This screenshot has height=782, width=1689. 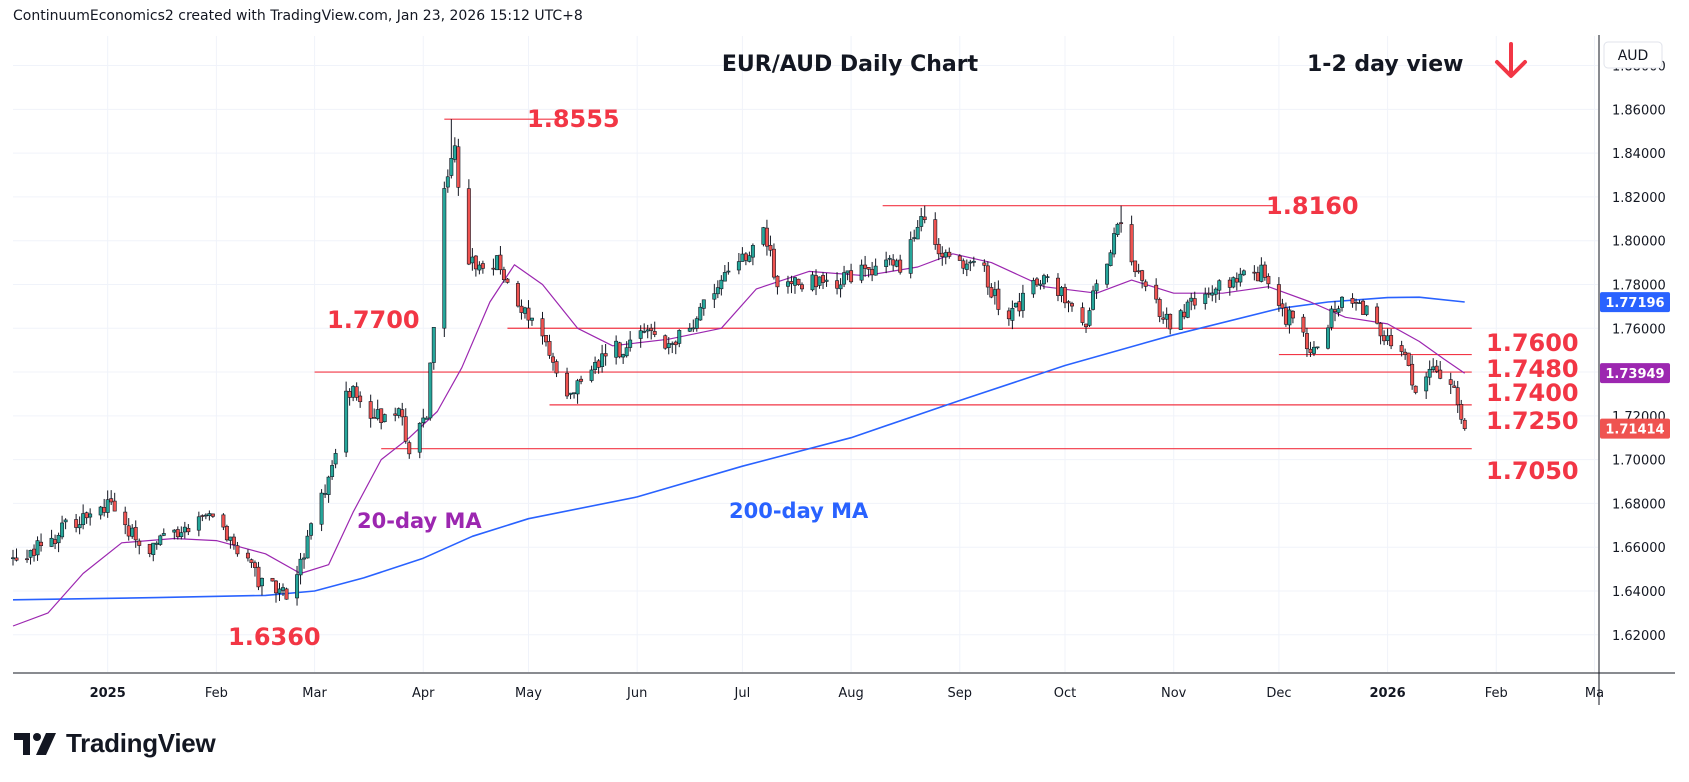 I want to click on y-tick-label: 1.76000, so click(x=1639, y=329).